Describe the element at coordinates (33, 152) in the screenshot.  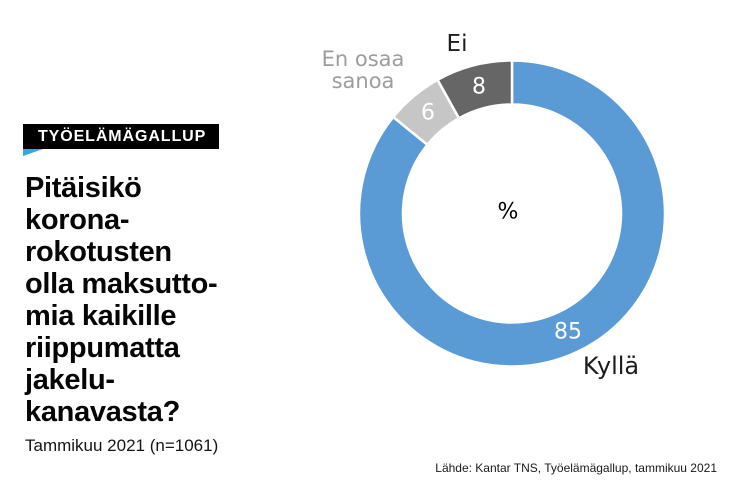
I see `badge-fold-triangle` at that location.